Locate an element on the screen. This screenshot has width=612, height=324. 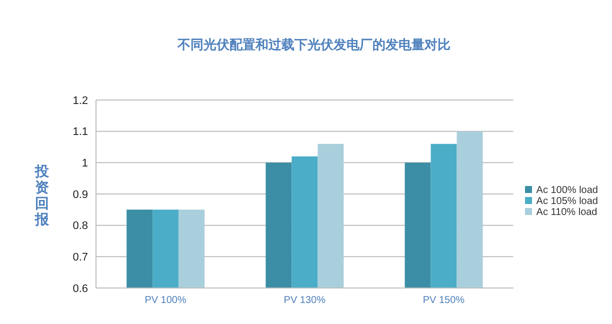
legend-label: Ac 105% load is located at coordinates (567, 201).